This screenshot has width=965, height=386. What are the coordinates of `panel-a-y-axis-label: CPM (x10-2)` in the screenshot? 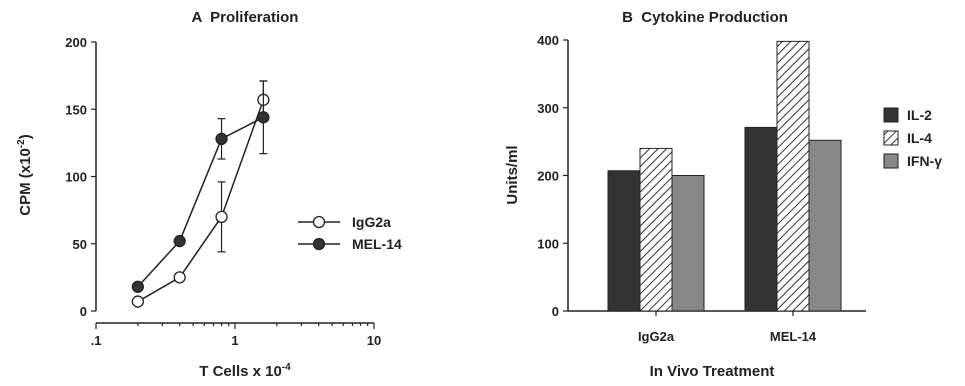 It's located at (25, 174).